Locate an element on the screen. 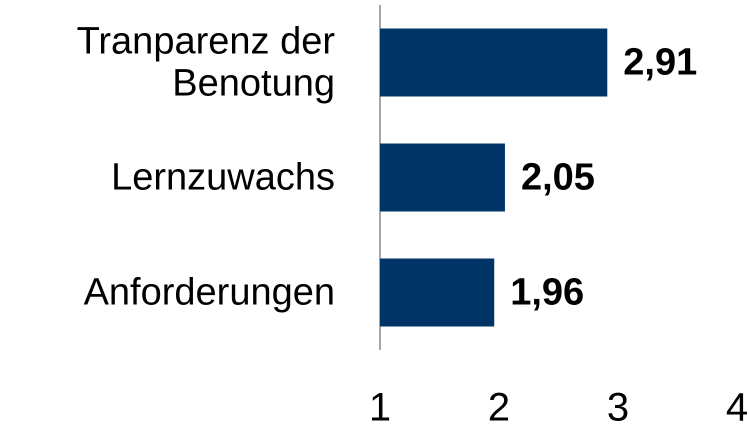 This screenshot has width=749, height=428. value-label: 2,05 is located at coordinates (558, 178).